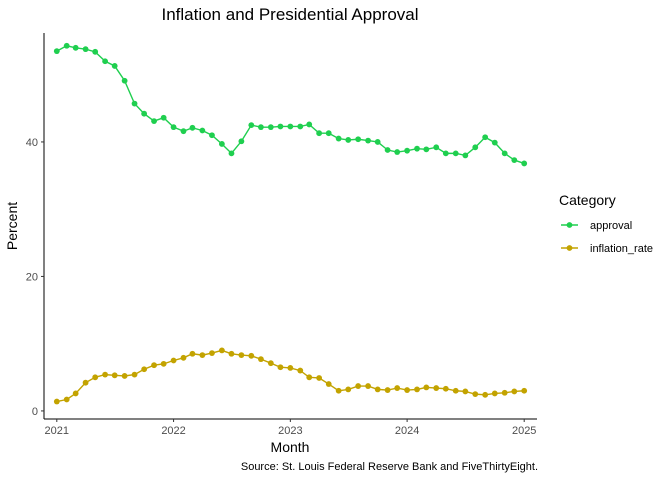  Describe the element at coordinates (290, 447) in the screenshot. I see `x-axis-title: Month` at that location.